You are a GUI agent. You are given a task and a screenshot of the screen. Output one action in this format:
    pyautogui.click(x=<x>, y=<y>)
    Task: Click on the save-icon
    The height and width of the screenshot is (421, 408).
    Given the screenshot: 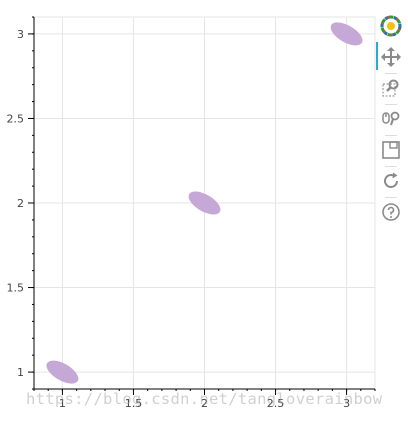 What is the action you would take?
    pyautogui.click(x=391, y=150)
    